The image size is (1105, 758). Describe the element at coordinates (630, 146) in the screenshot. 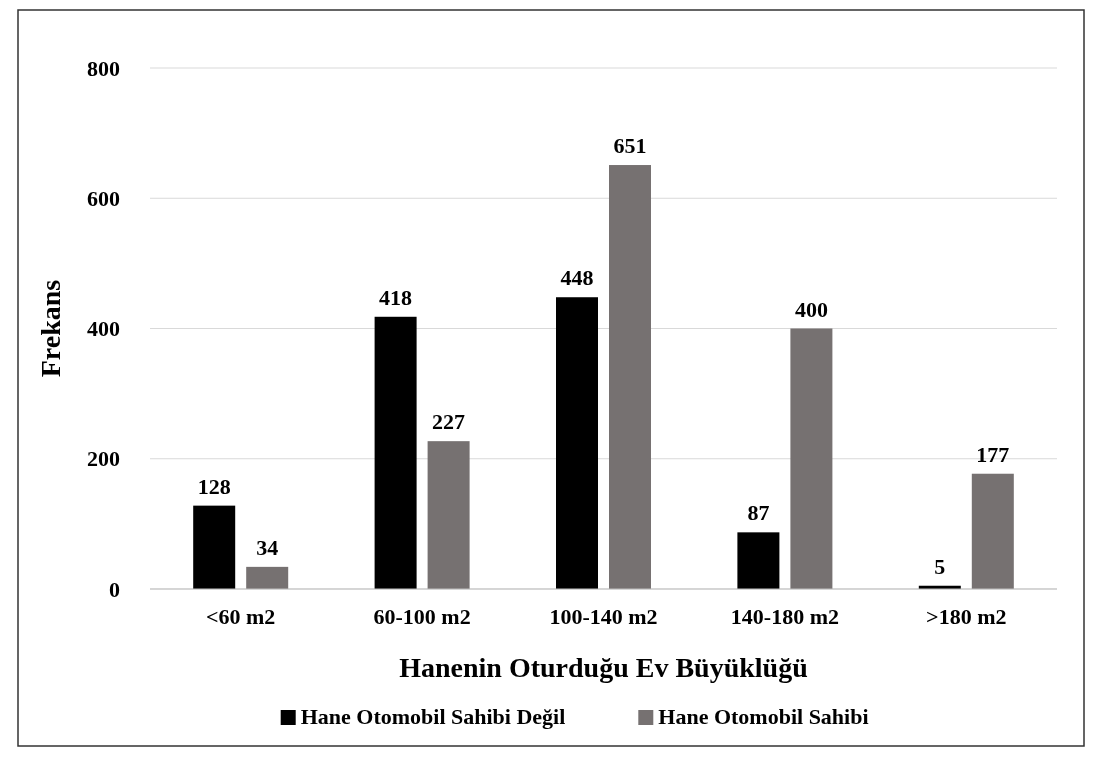

I see `data-label: 651` at that location.